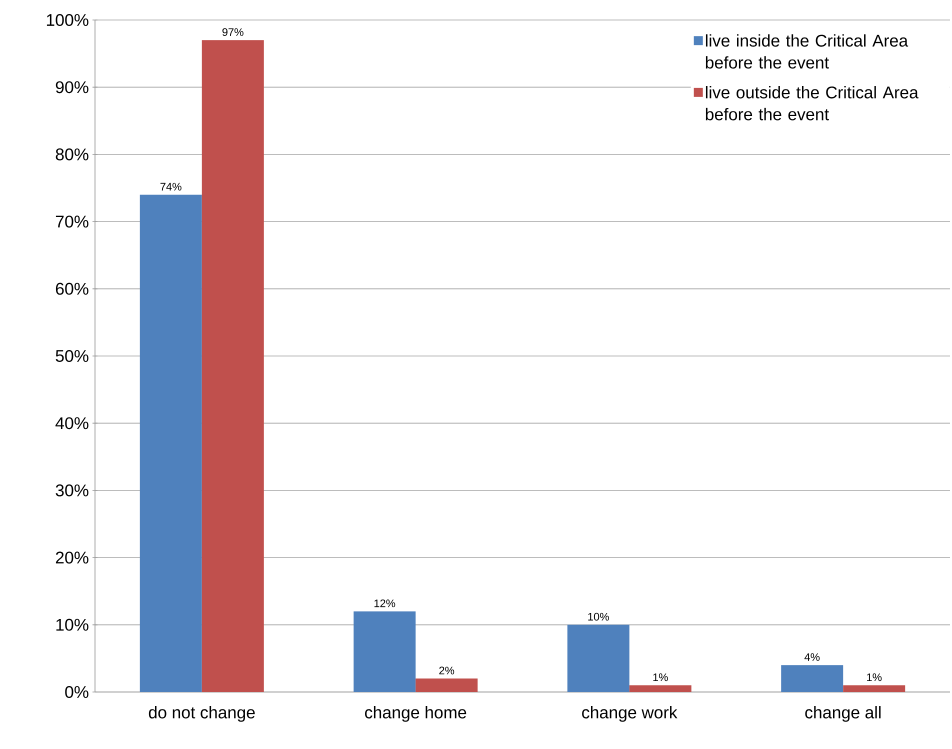  I want to click on data-label: 4%, so click(812, 657).